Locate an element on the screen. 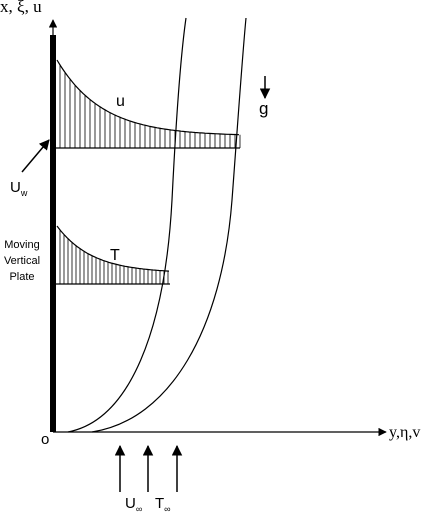 The width and height of the screenshot is (432, 513). temperature-profile is located at coordinates (113, 248).